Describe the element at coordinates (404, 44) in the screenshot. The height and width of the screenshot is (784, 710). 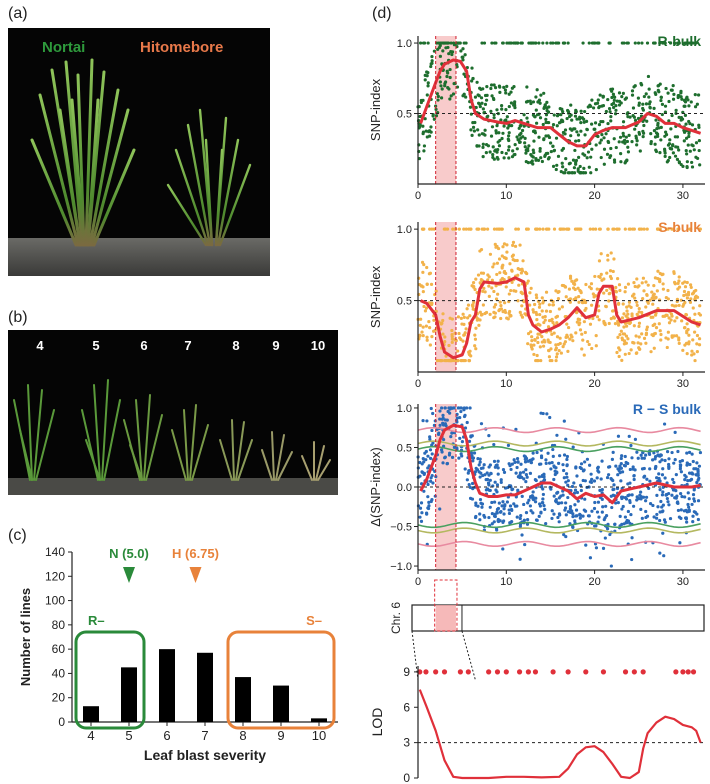
I see `y-tick-label: 1.0` at that location.